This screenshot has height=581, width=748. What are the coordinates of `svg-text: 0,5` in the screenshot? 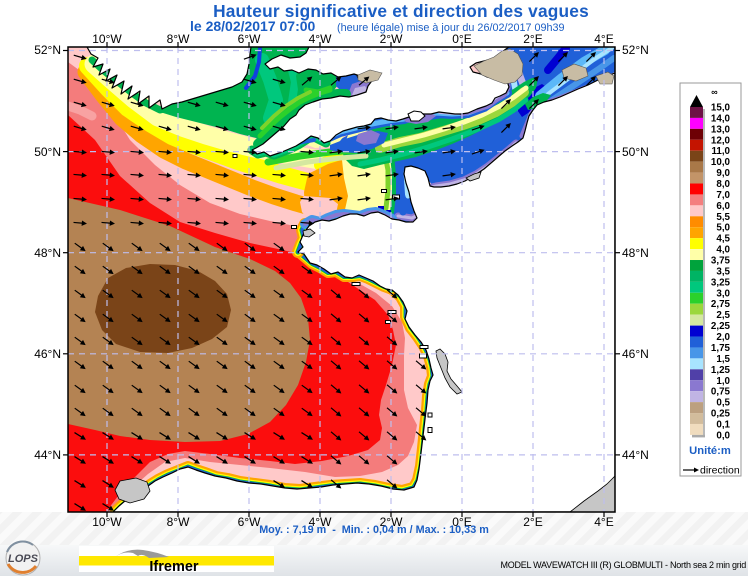 It's located at (723, 403).